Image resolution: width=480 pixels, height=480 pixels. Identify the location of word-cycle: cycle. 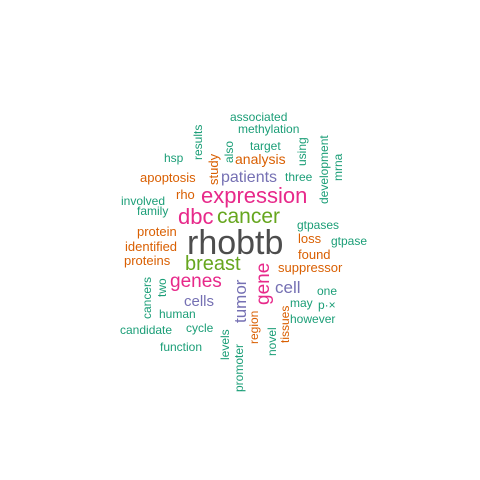
(200, 328).